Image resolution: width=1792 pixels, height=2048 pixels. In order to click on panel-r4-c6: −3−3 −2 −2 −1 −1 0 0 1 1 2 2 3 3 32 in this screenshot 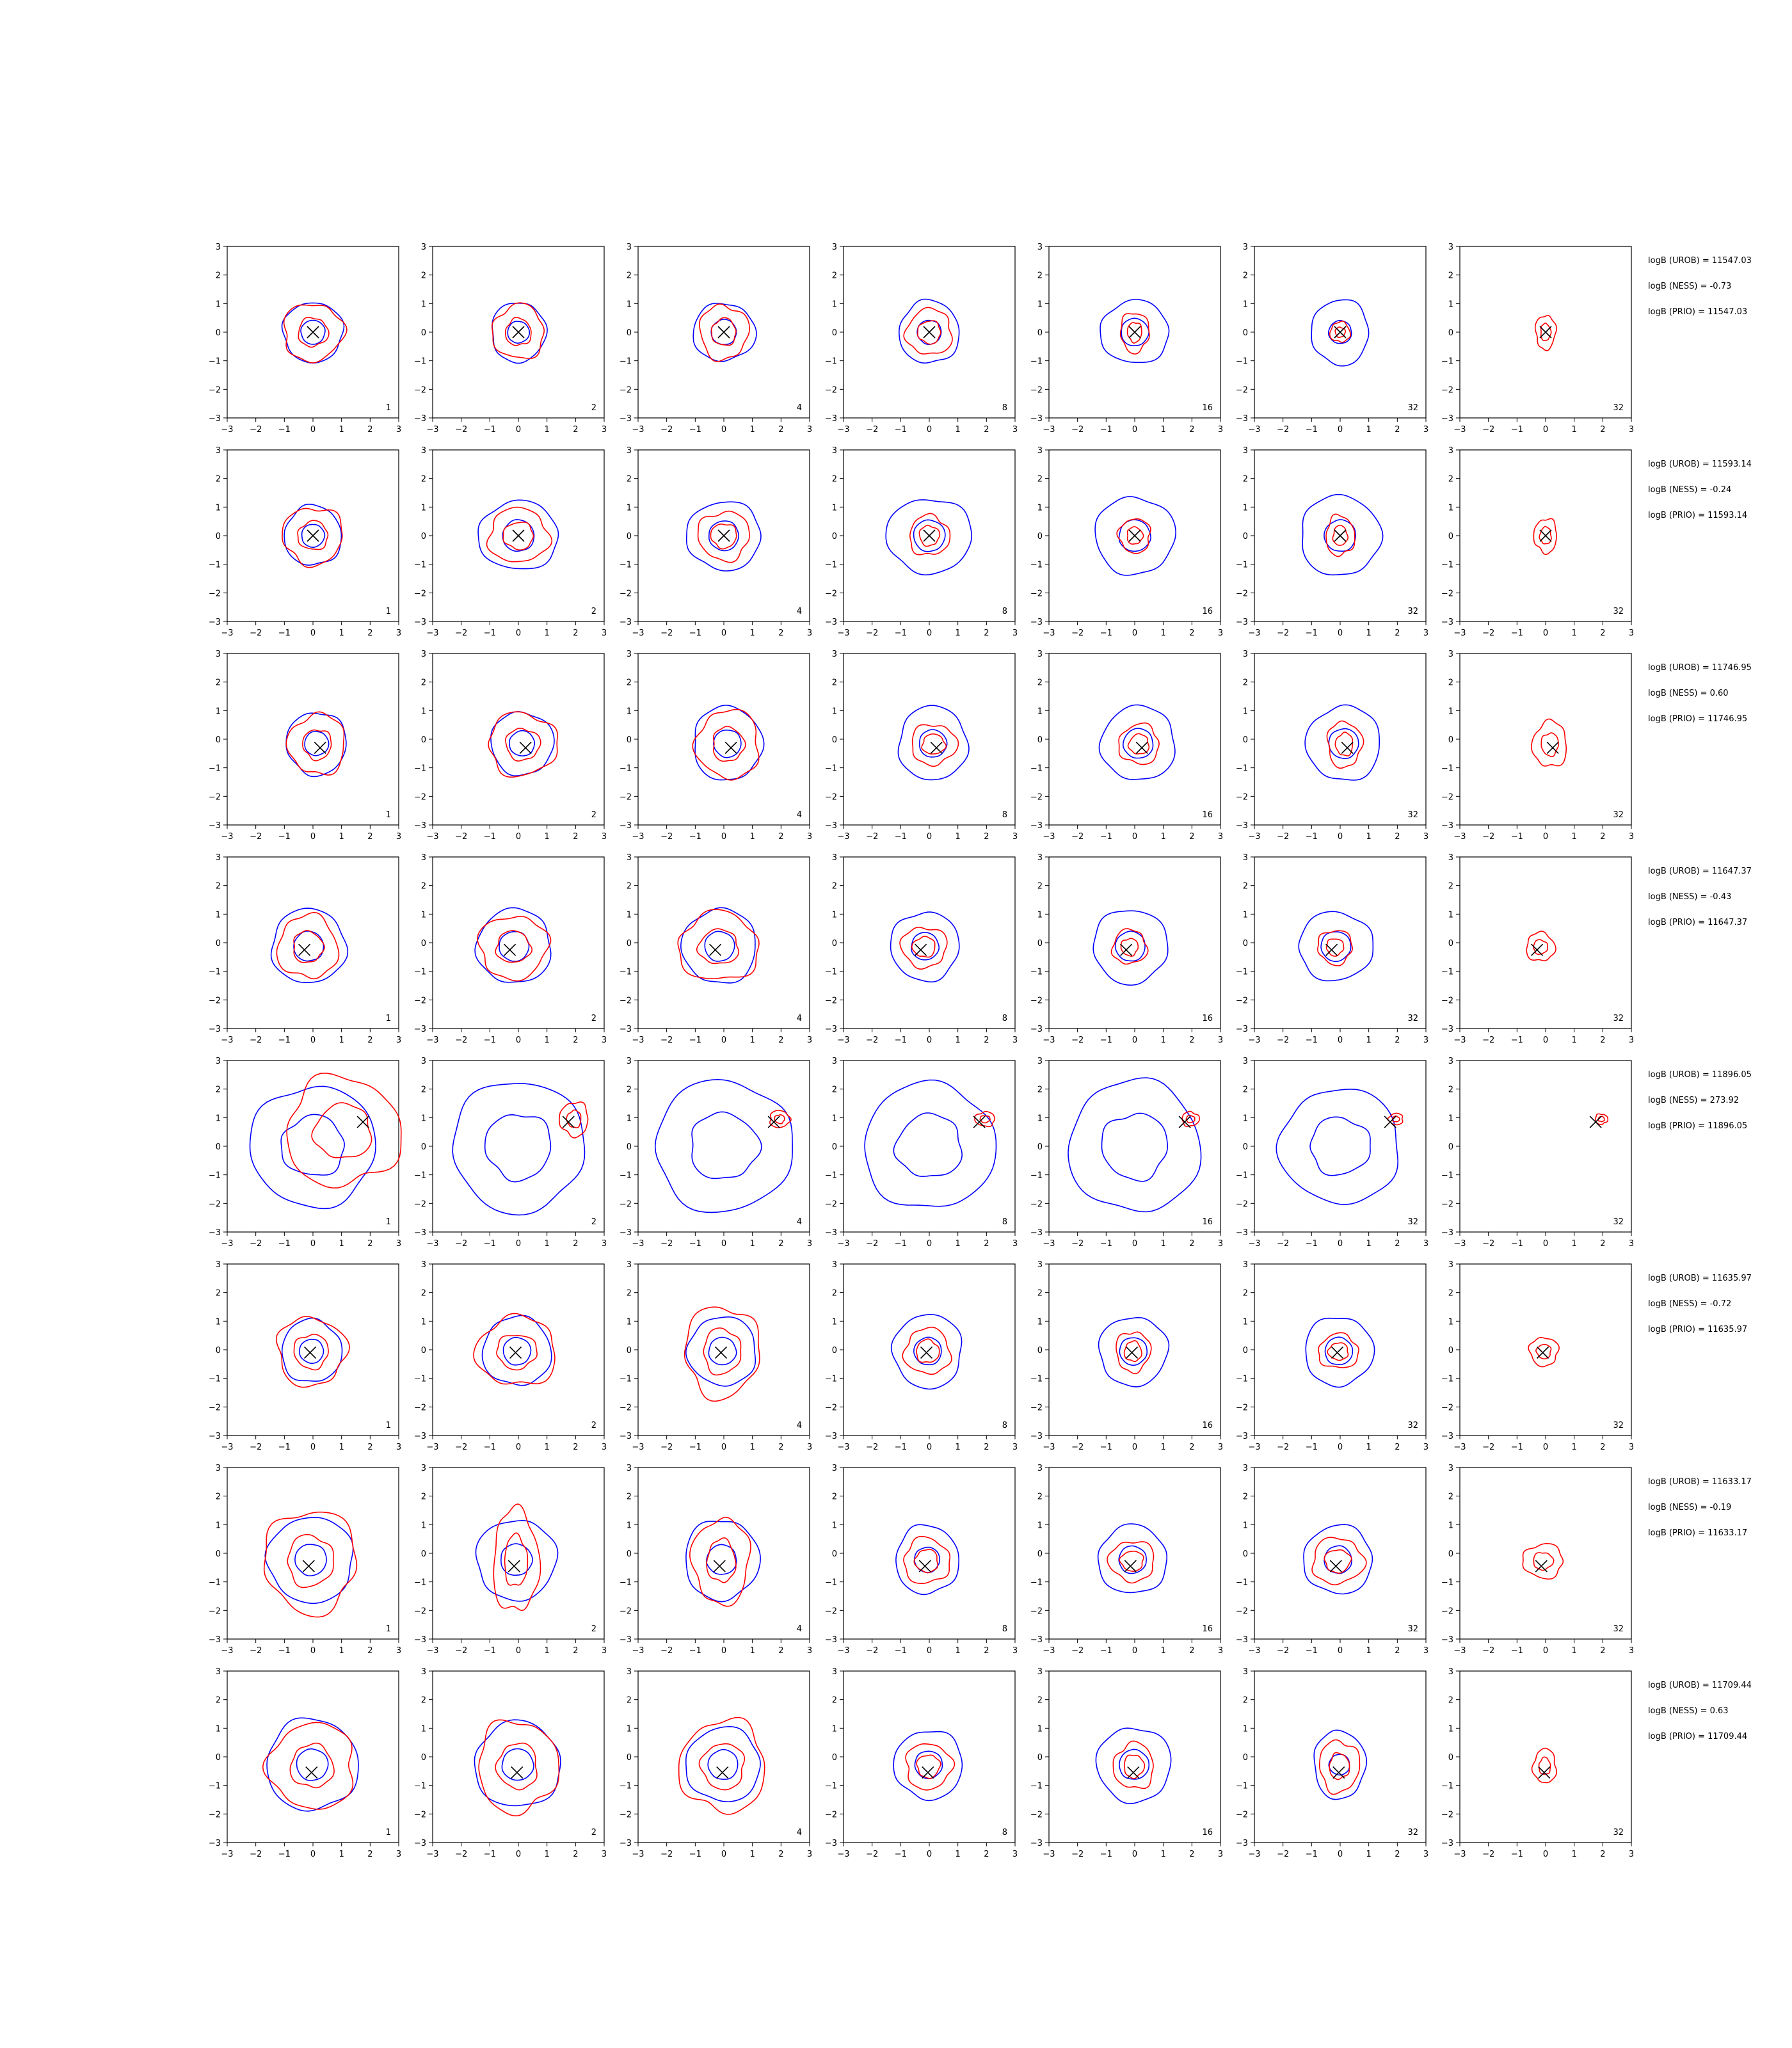, I will do `click(1332, 949)`.